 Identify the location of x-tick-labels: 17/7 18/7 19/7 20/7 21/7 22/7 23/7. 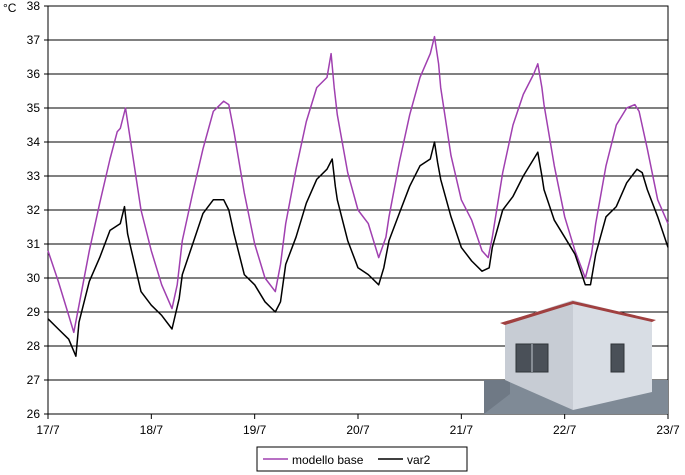
(358, 430).